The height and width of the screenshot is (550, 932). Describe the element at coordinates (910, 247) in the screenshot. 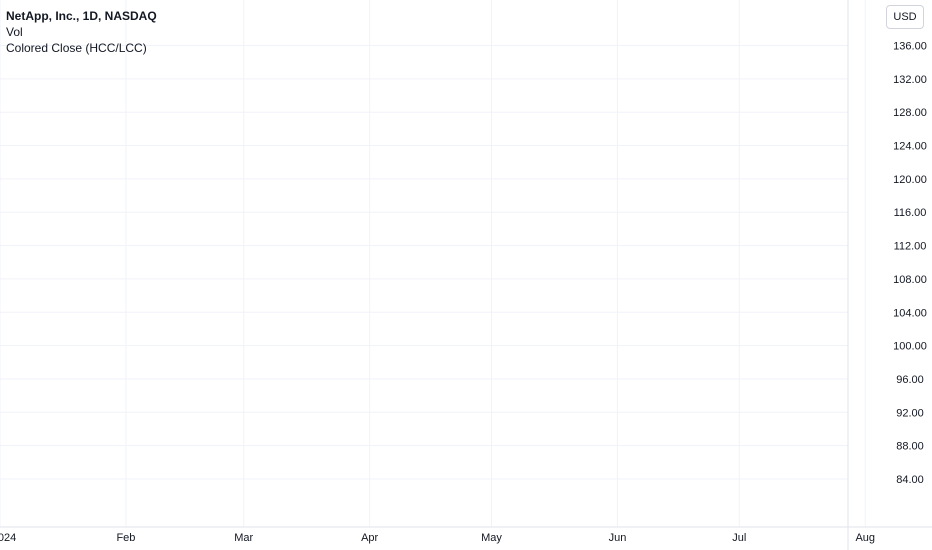

I see `y-tick-label: 112.00` at that location.